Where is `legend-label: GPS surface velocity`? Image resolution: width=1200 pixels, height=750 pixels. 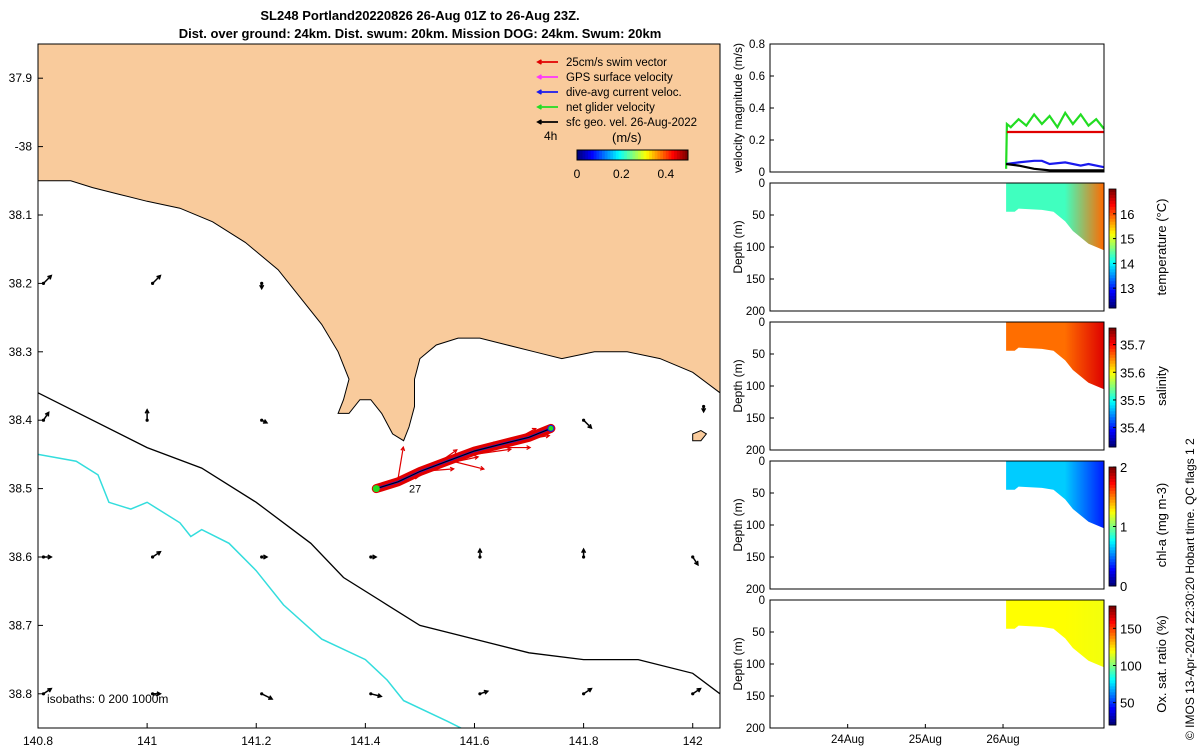
legend-label: GPS surface velocity is located at coordinates (619, 78).